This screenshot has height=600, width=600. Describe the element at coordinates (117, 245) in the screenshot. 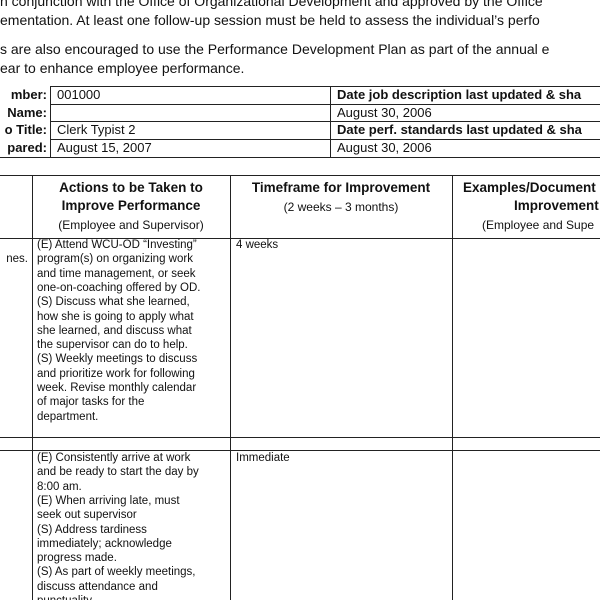

I see `action-line: (E) Attend WCU-OD “Investing”` at that location.